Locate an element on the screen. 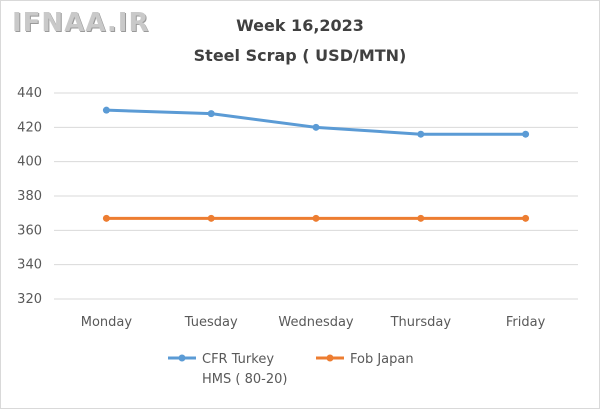 This screenshot has height=409, width=600. y-tick-label: 440 is located at coordinates (29, 93).